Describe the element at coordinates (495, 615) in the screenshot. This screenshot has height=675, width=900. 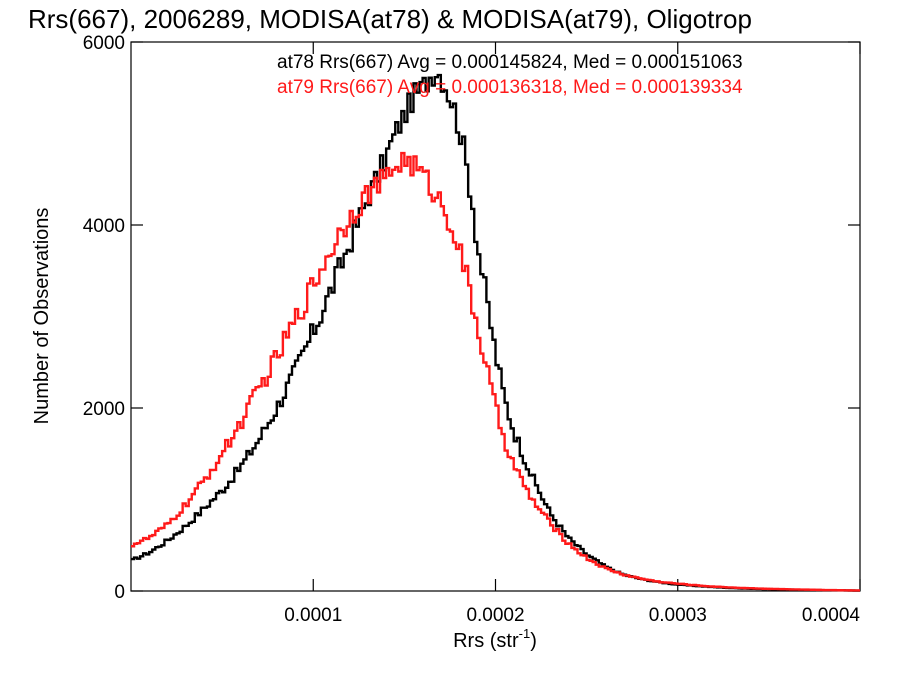
I see `x-tick-label: 0.0002` at that location.